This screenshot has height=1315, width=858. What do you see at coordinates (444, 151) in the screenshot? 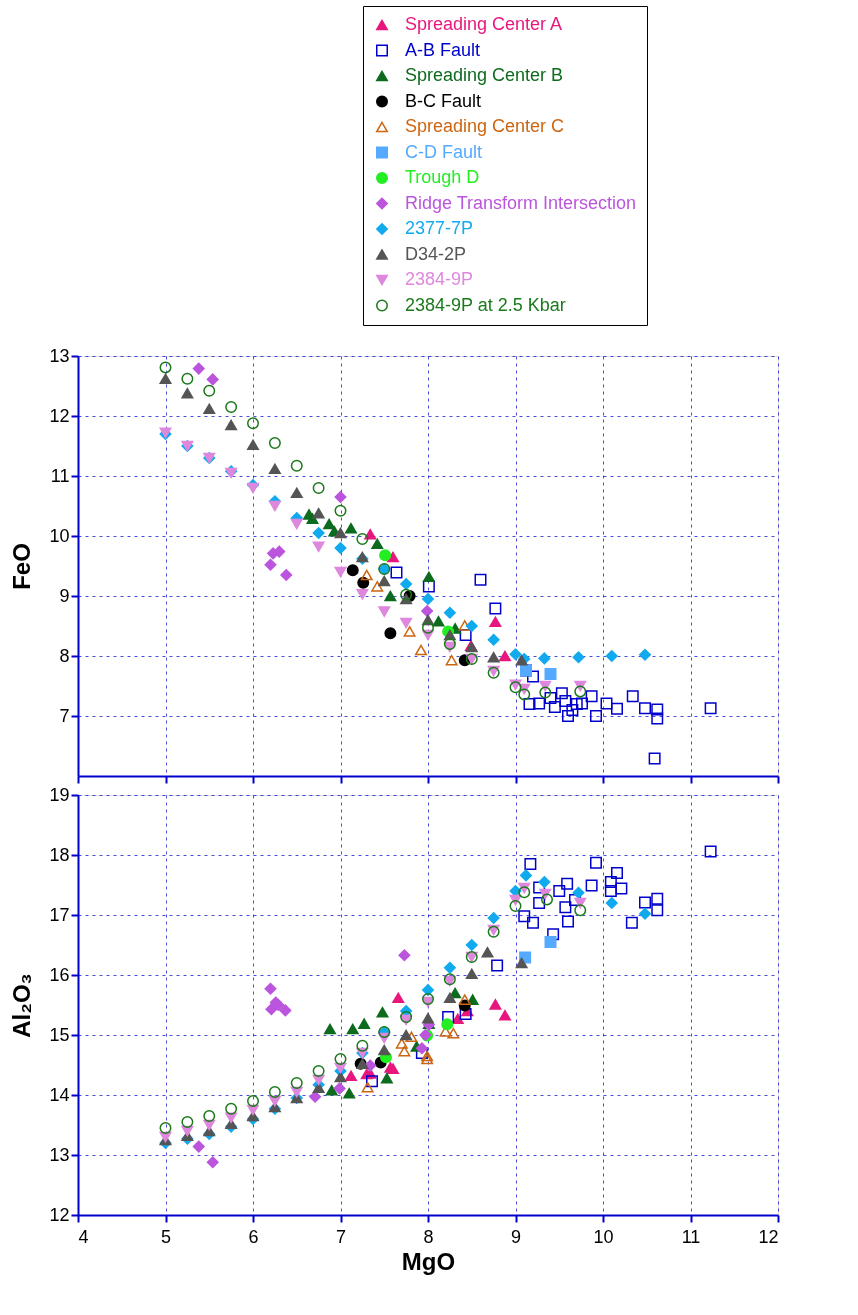
I see `legend-label: C-D Fault` at bounding box center [444, 151].